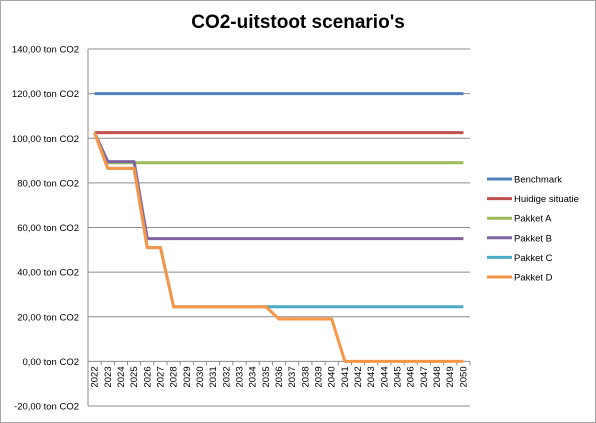 The image size is (596, 423). Describe the element at coordinates (121, 376) in the screenshot. I see `x-tick-label: 2024` at that location.